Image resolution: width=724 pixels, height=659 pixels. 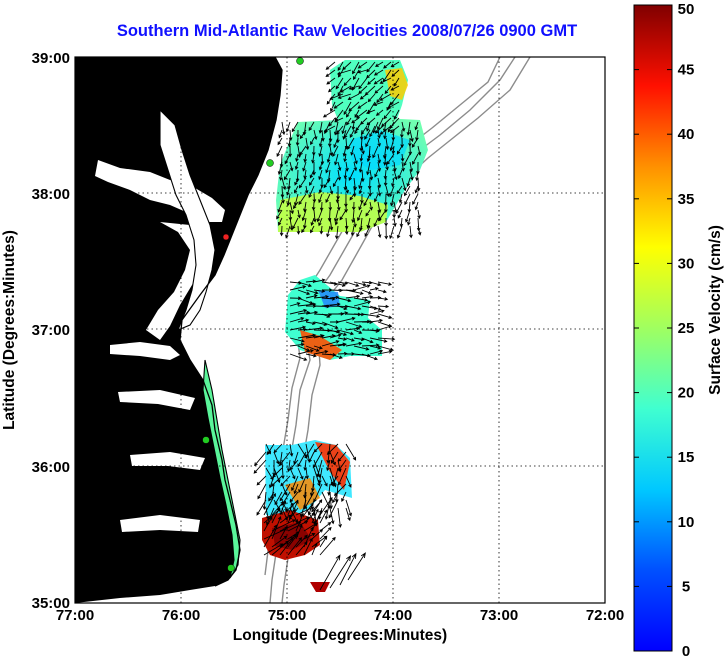 What do you see at coordinates (686, 263) in the screenshot?
I see `colorbar-tick-label: 30` at bounding box center [686, 263].